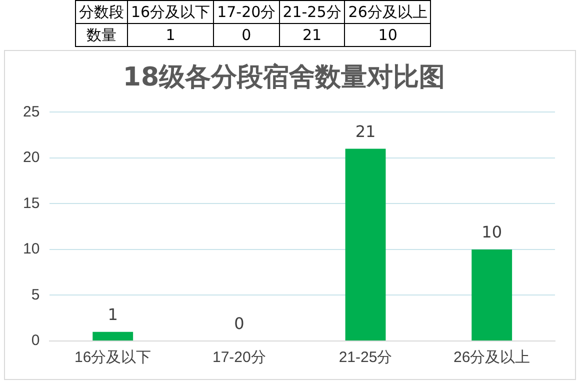 The height and width of the screenshot is (381, 579). What do you see at coordinates (312, 11) in the screenshot?
I see `category-label: 21-25分` at bounding box center [312, 11].